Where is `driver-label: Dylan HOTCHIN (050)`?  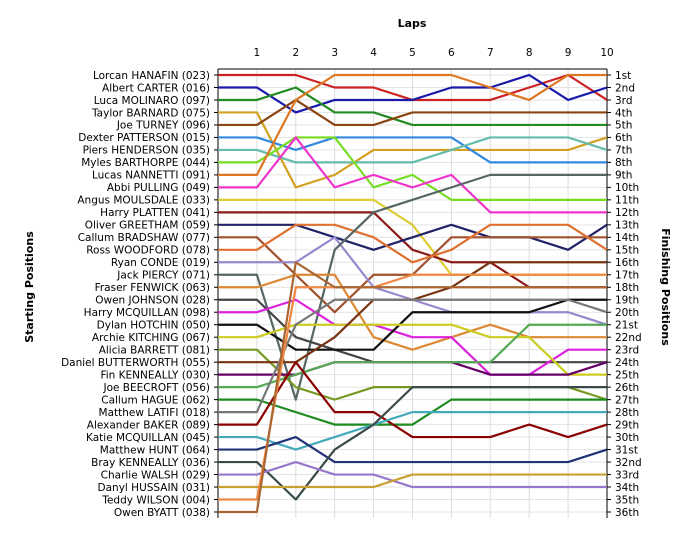 driver-label: Dylan HOTCHIN (050) is located at coordinates (153, 326).